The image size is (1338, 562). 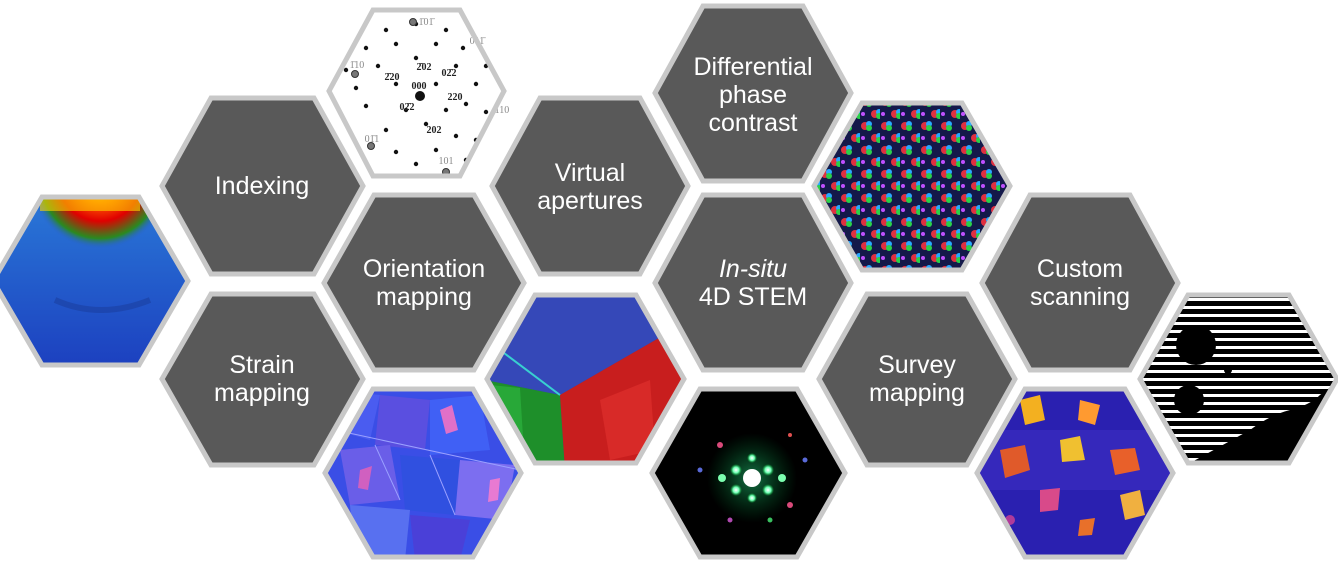 I want to click on hex-tile-custom-scanning: Custom scanning, so click(x=1080, y=282).